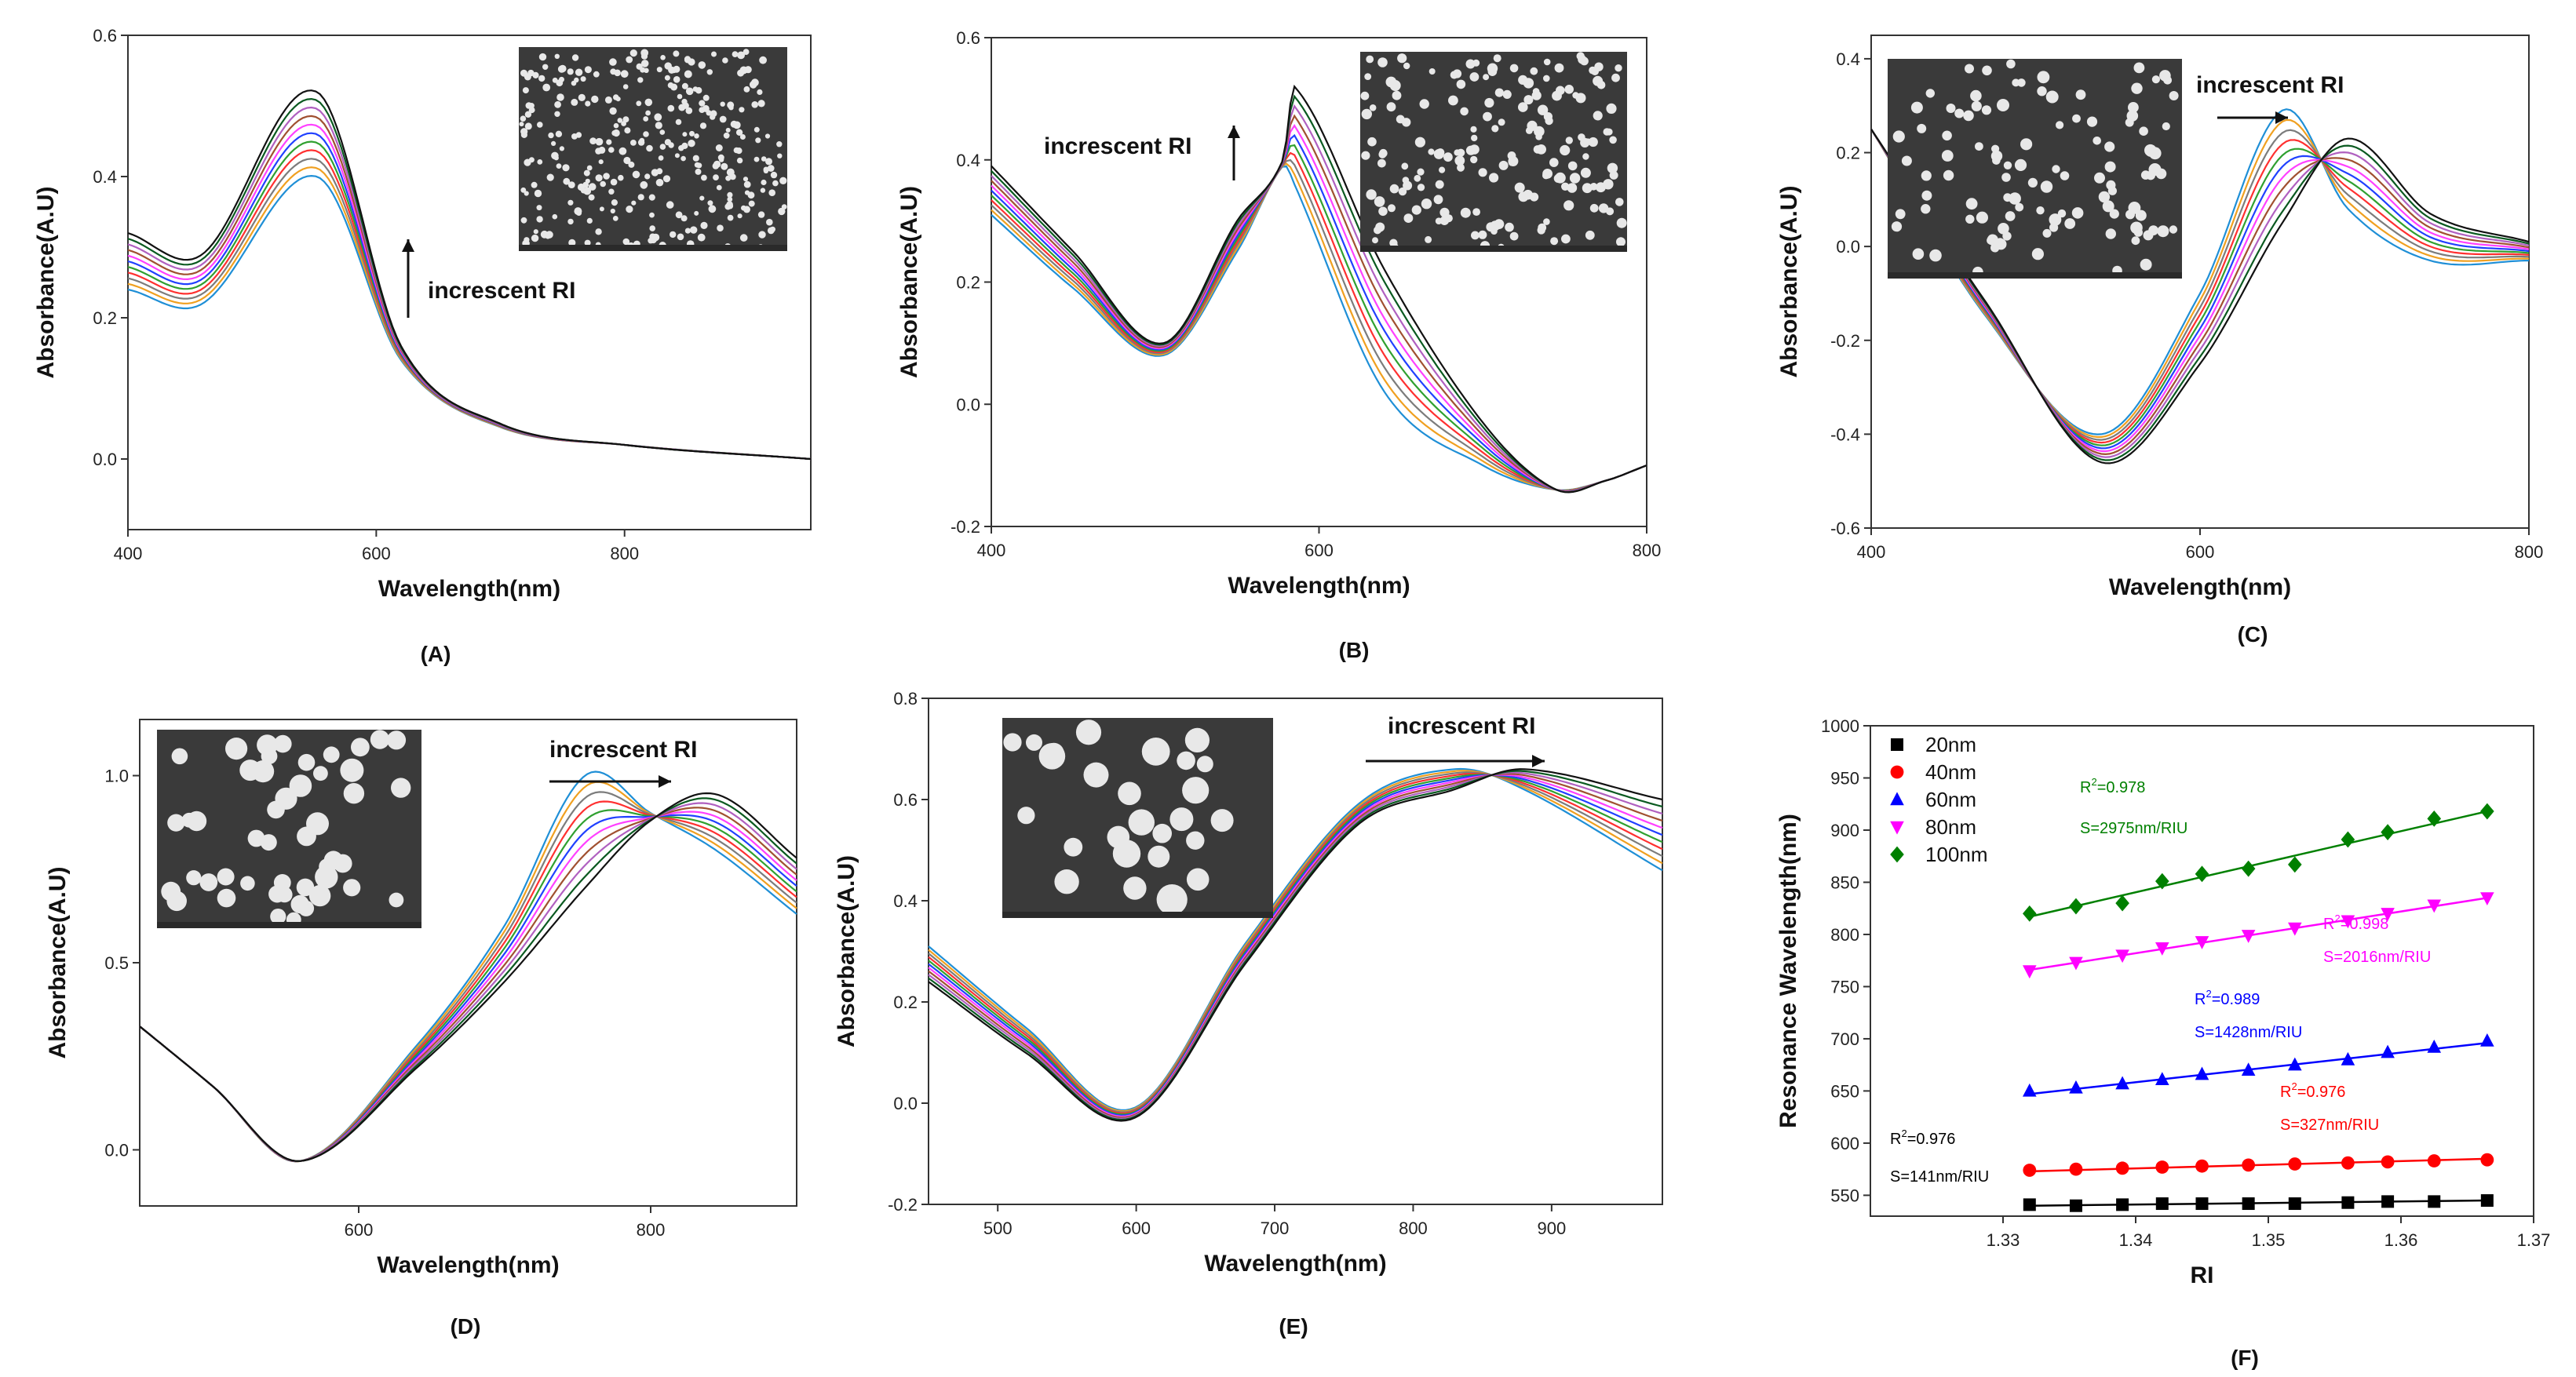 The width and height of the screenshot is (2576, 1377). What do you see at coordinates (116, 963) in the screenshot?
I see `y-tick-label: 0.5` at bounding box center [116, 963].